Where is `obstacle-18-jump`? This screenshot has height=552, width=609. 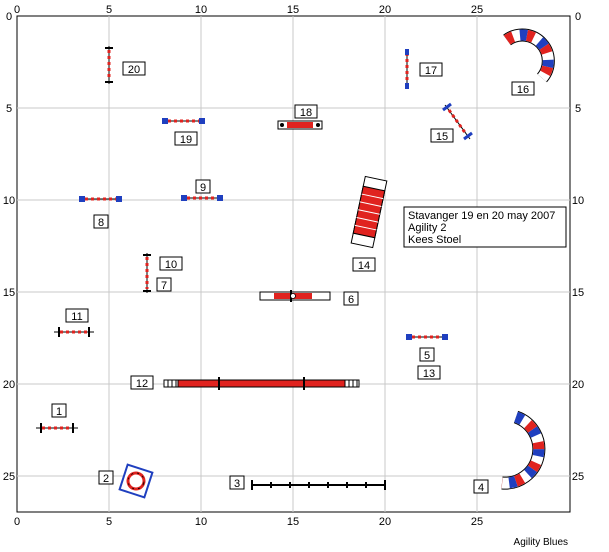
obstacle-18-jump is located at coordinates (300, 125).